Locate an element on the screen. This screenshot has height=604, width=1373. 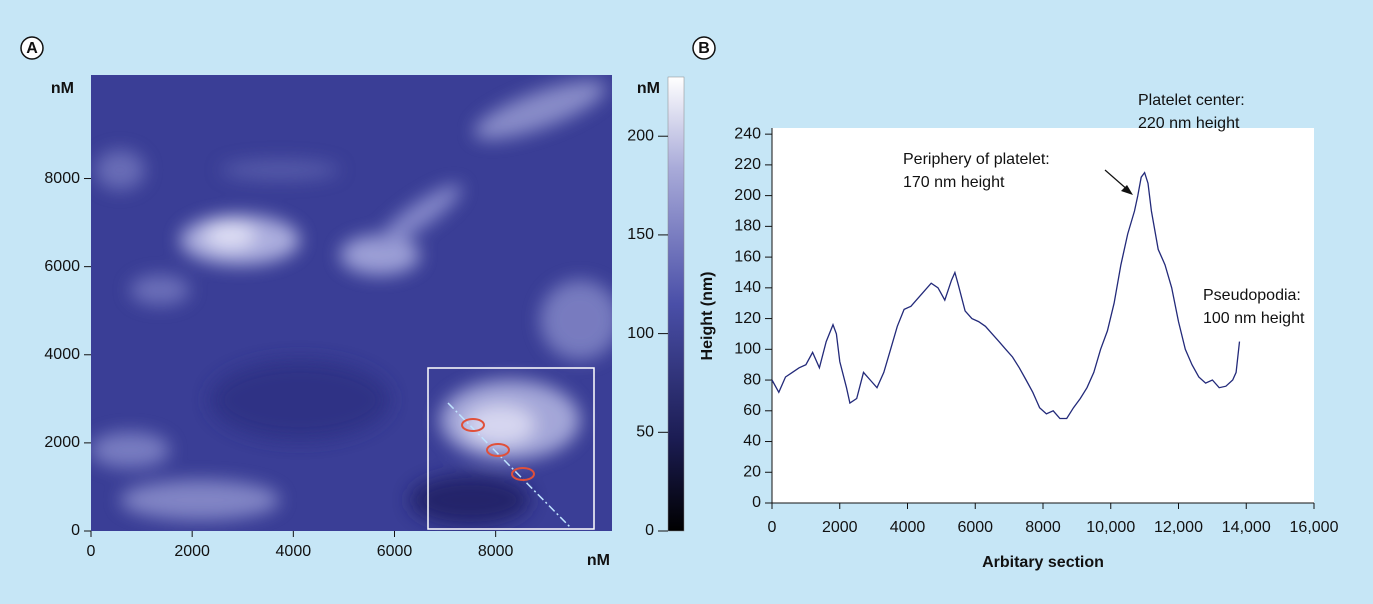
y-axis-label: Height (nm) is located at coordinates (707, 316).